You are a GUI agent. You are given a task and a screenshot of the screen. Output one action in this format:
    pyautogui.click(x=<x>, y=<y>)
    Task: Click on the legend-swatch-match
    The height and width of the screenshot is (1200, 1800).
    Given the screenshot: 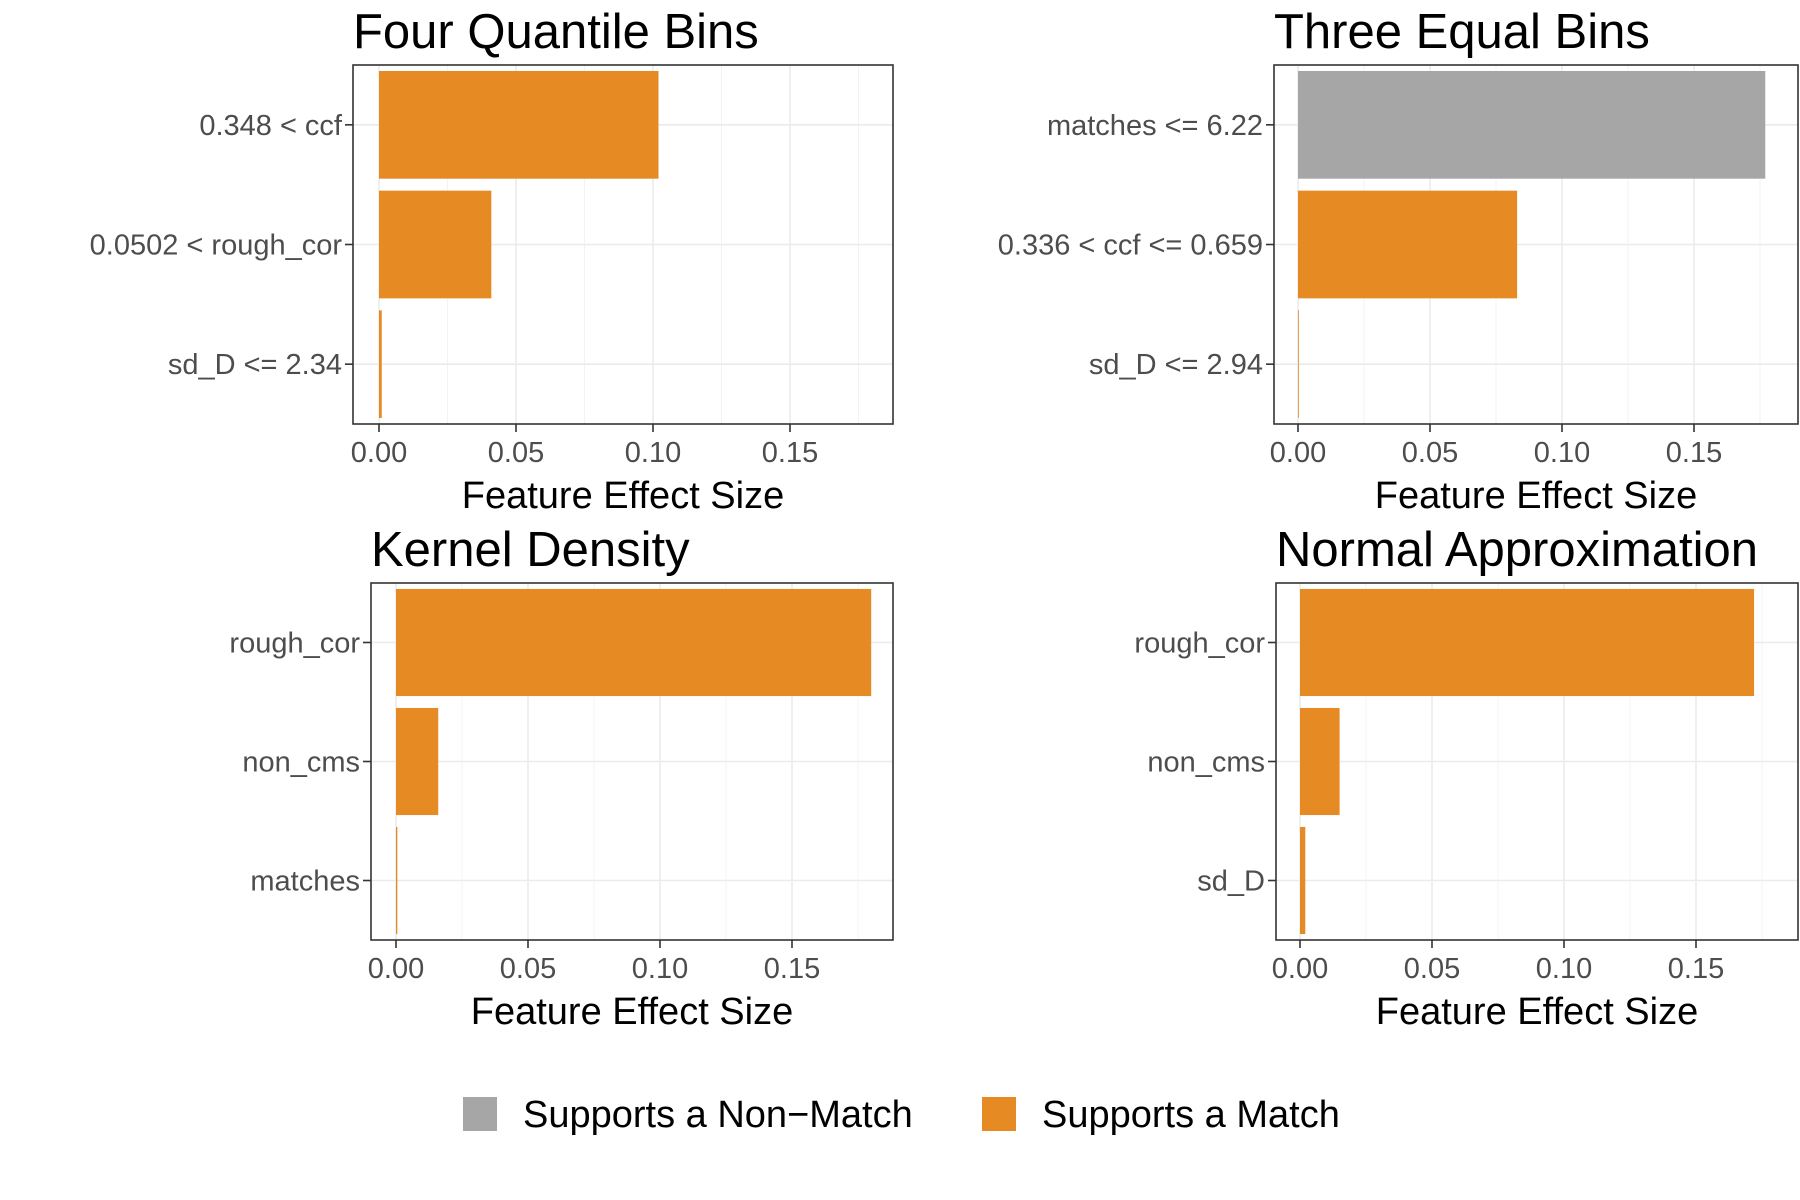 What is the action you would take?
    pyautogui.click(x=999, y=1114)
    